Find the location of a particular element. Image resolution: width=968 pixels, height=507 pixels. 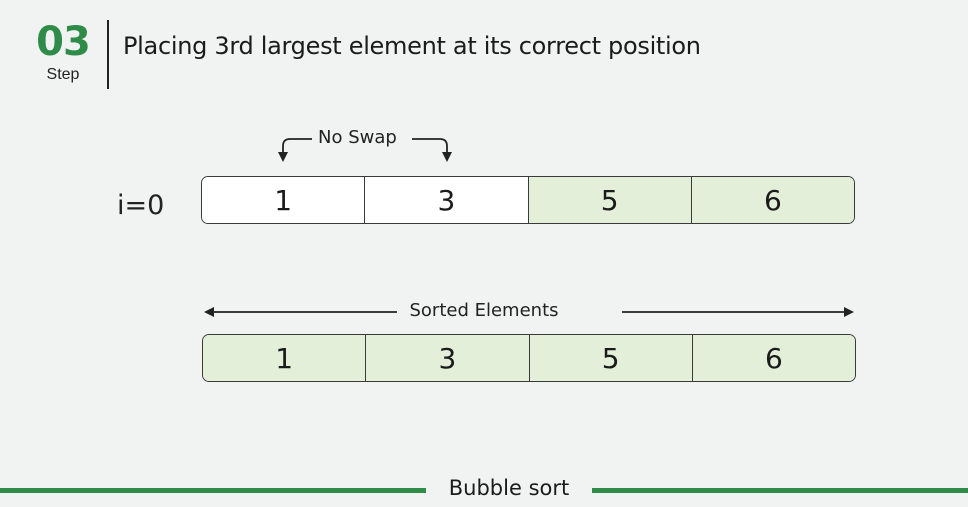

swap-arrow-right-icon is located at coordinates (432, 150).